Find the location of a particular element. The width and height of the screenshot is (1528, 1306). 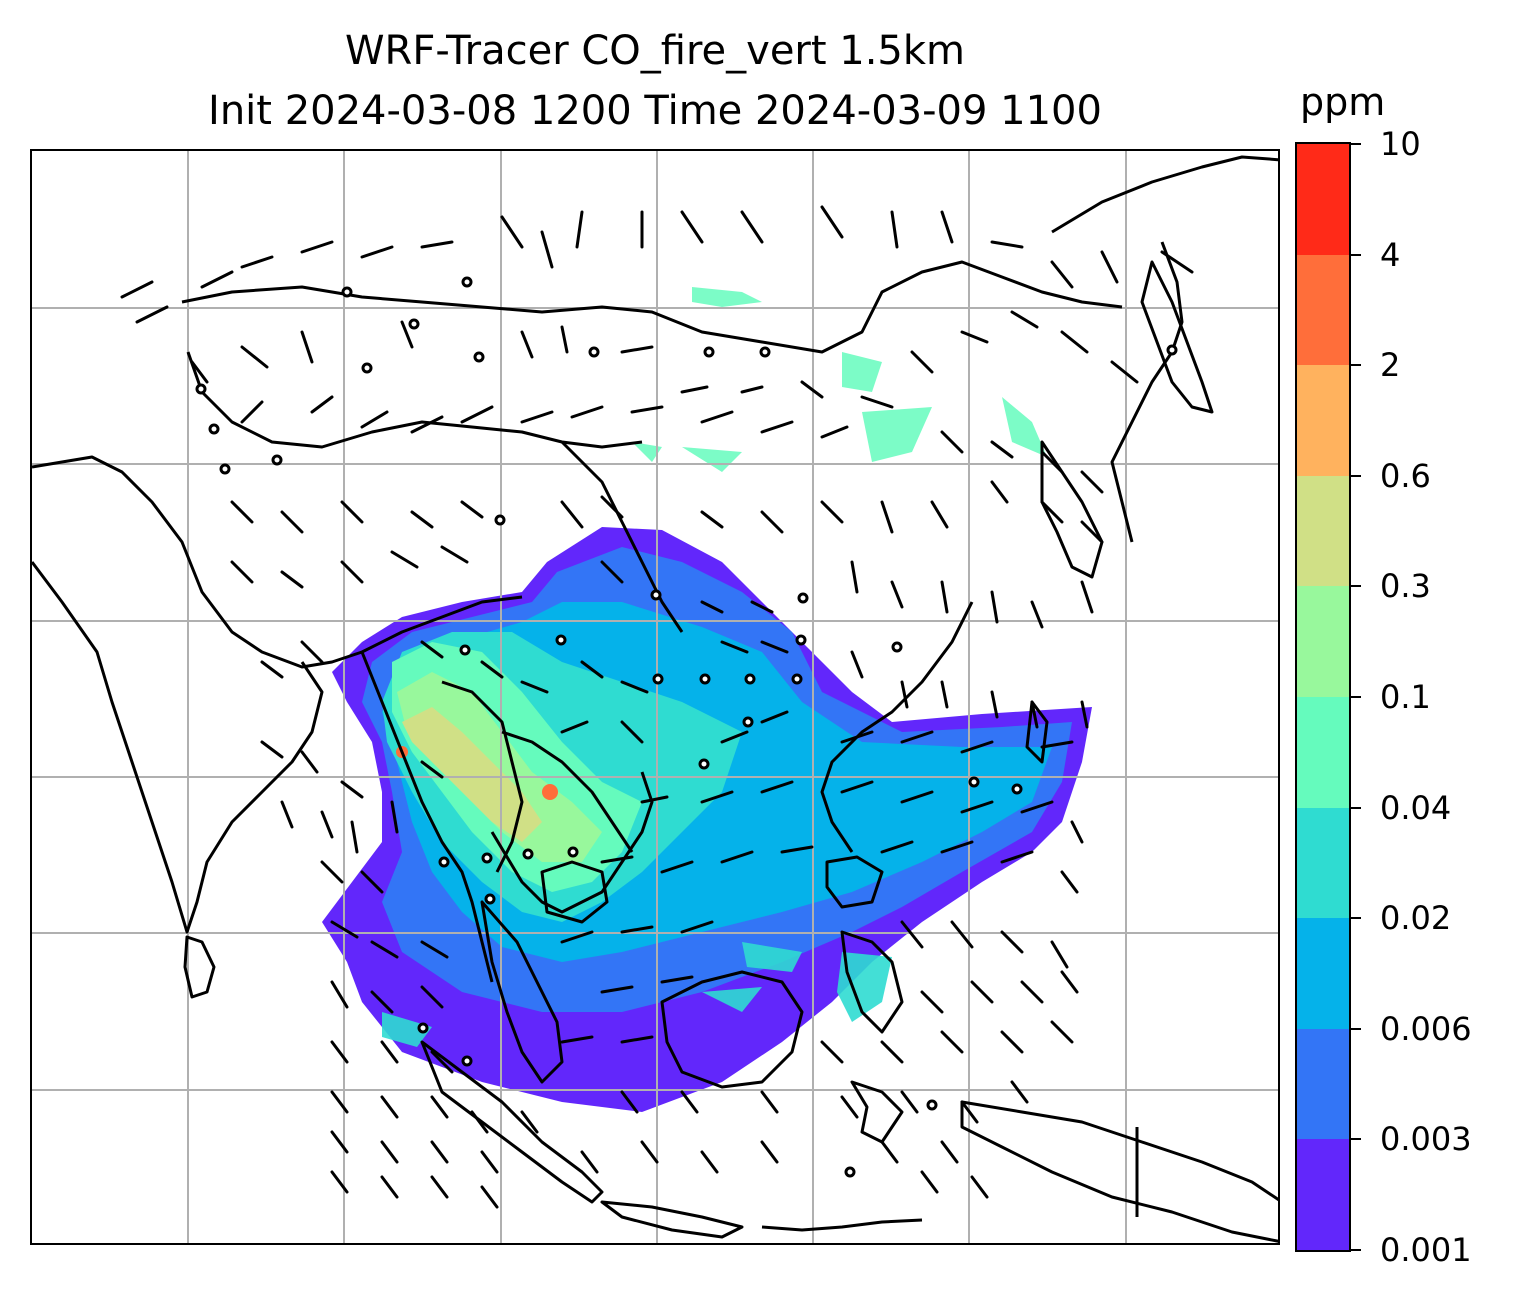

hainan is located at coordinates (854, 882).